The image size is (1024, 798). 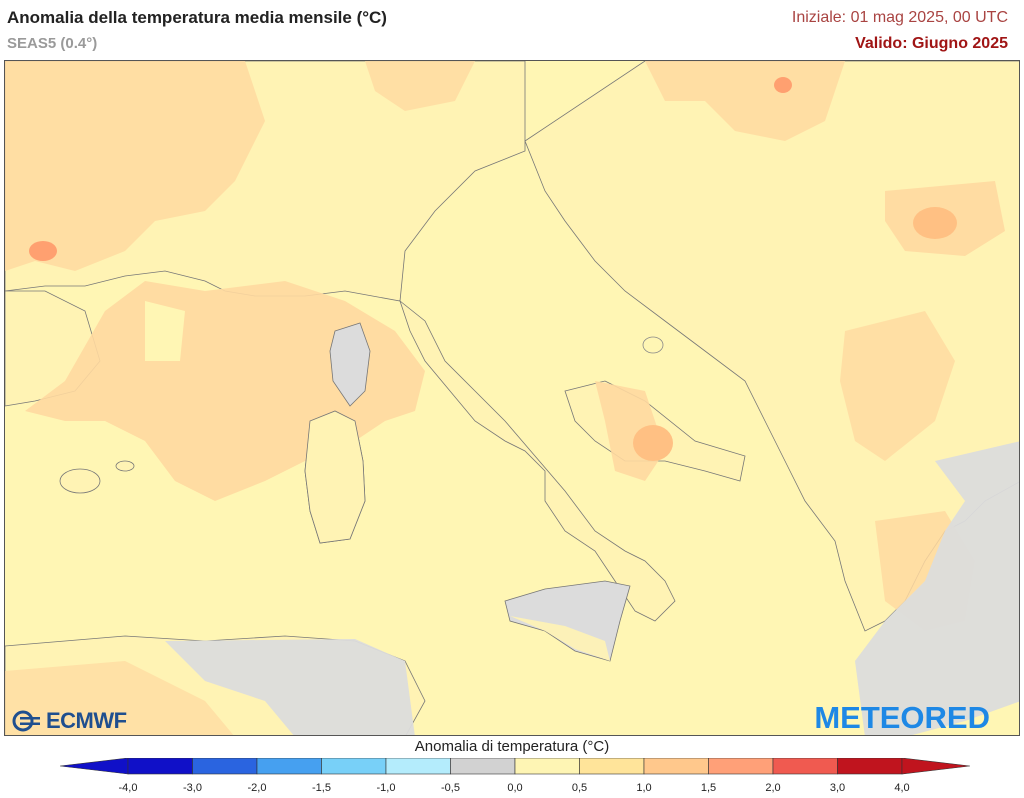 What do you see at coordinates (537, 460) in the screenshot?
I see `land-italy` at bounding box center [537, 460].